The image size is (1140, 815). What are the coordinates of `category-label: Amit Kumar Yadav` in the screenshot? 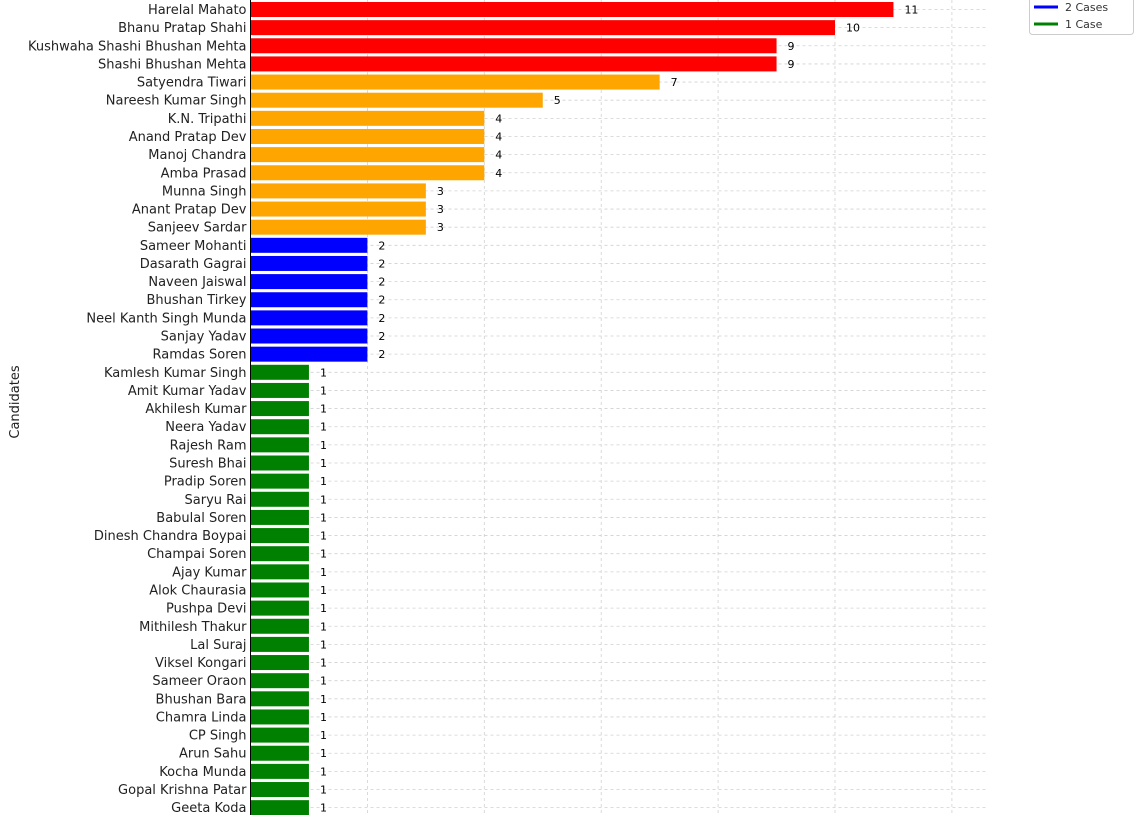 It's located at (187, 391).